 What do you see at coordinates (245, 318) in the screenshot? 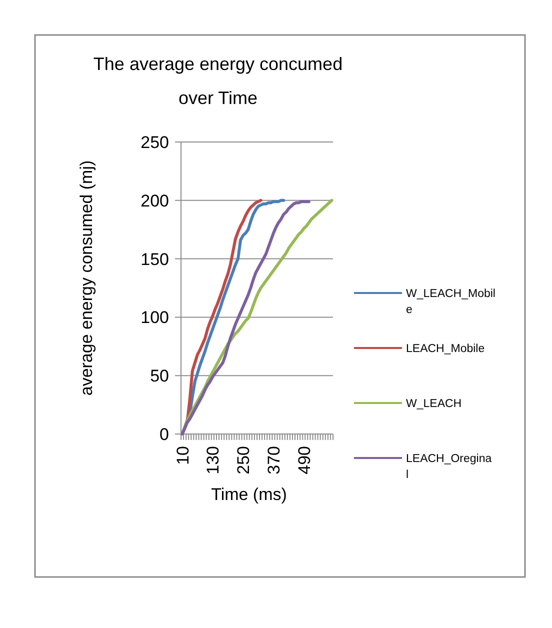
I see `line-series` at bounding box center [245, 318].